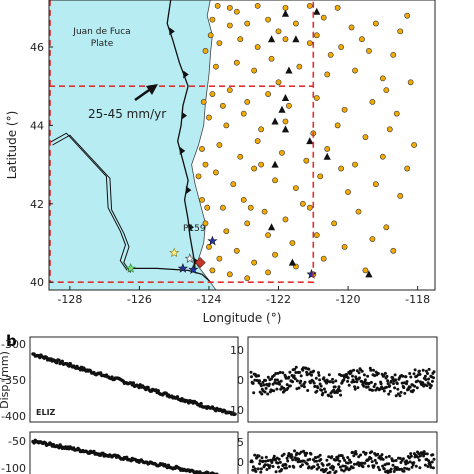 This screenshot has width=474, height=474. I want to click on res1-ytick-0: 10, so click(237, 350).